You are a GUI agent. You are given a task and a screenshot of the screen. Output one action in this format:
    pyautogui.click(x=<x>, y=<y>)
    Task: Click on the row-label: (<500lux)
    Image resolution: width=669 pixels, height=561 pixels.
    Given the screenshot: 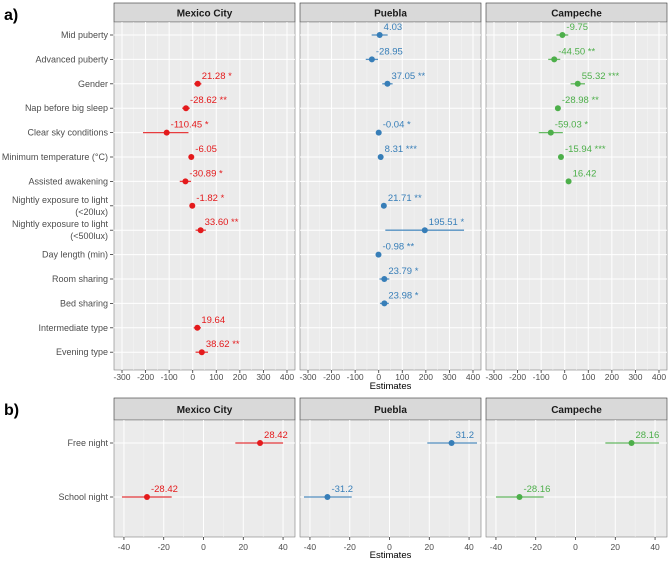 What is the action you would take?
    pyautogui.click(x=89, y=236)
    